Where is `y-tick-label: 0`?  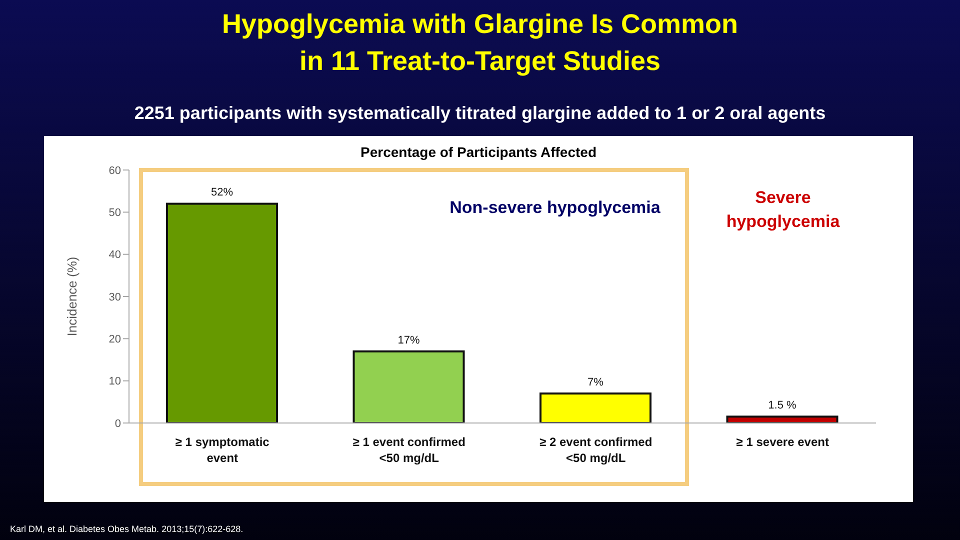 y-tick-label: 0 is located at coordinates (117, 424).